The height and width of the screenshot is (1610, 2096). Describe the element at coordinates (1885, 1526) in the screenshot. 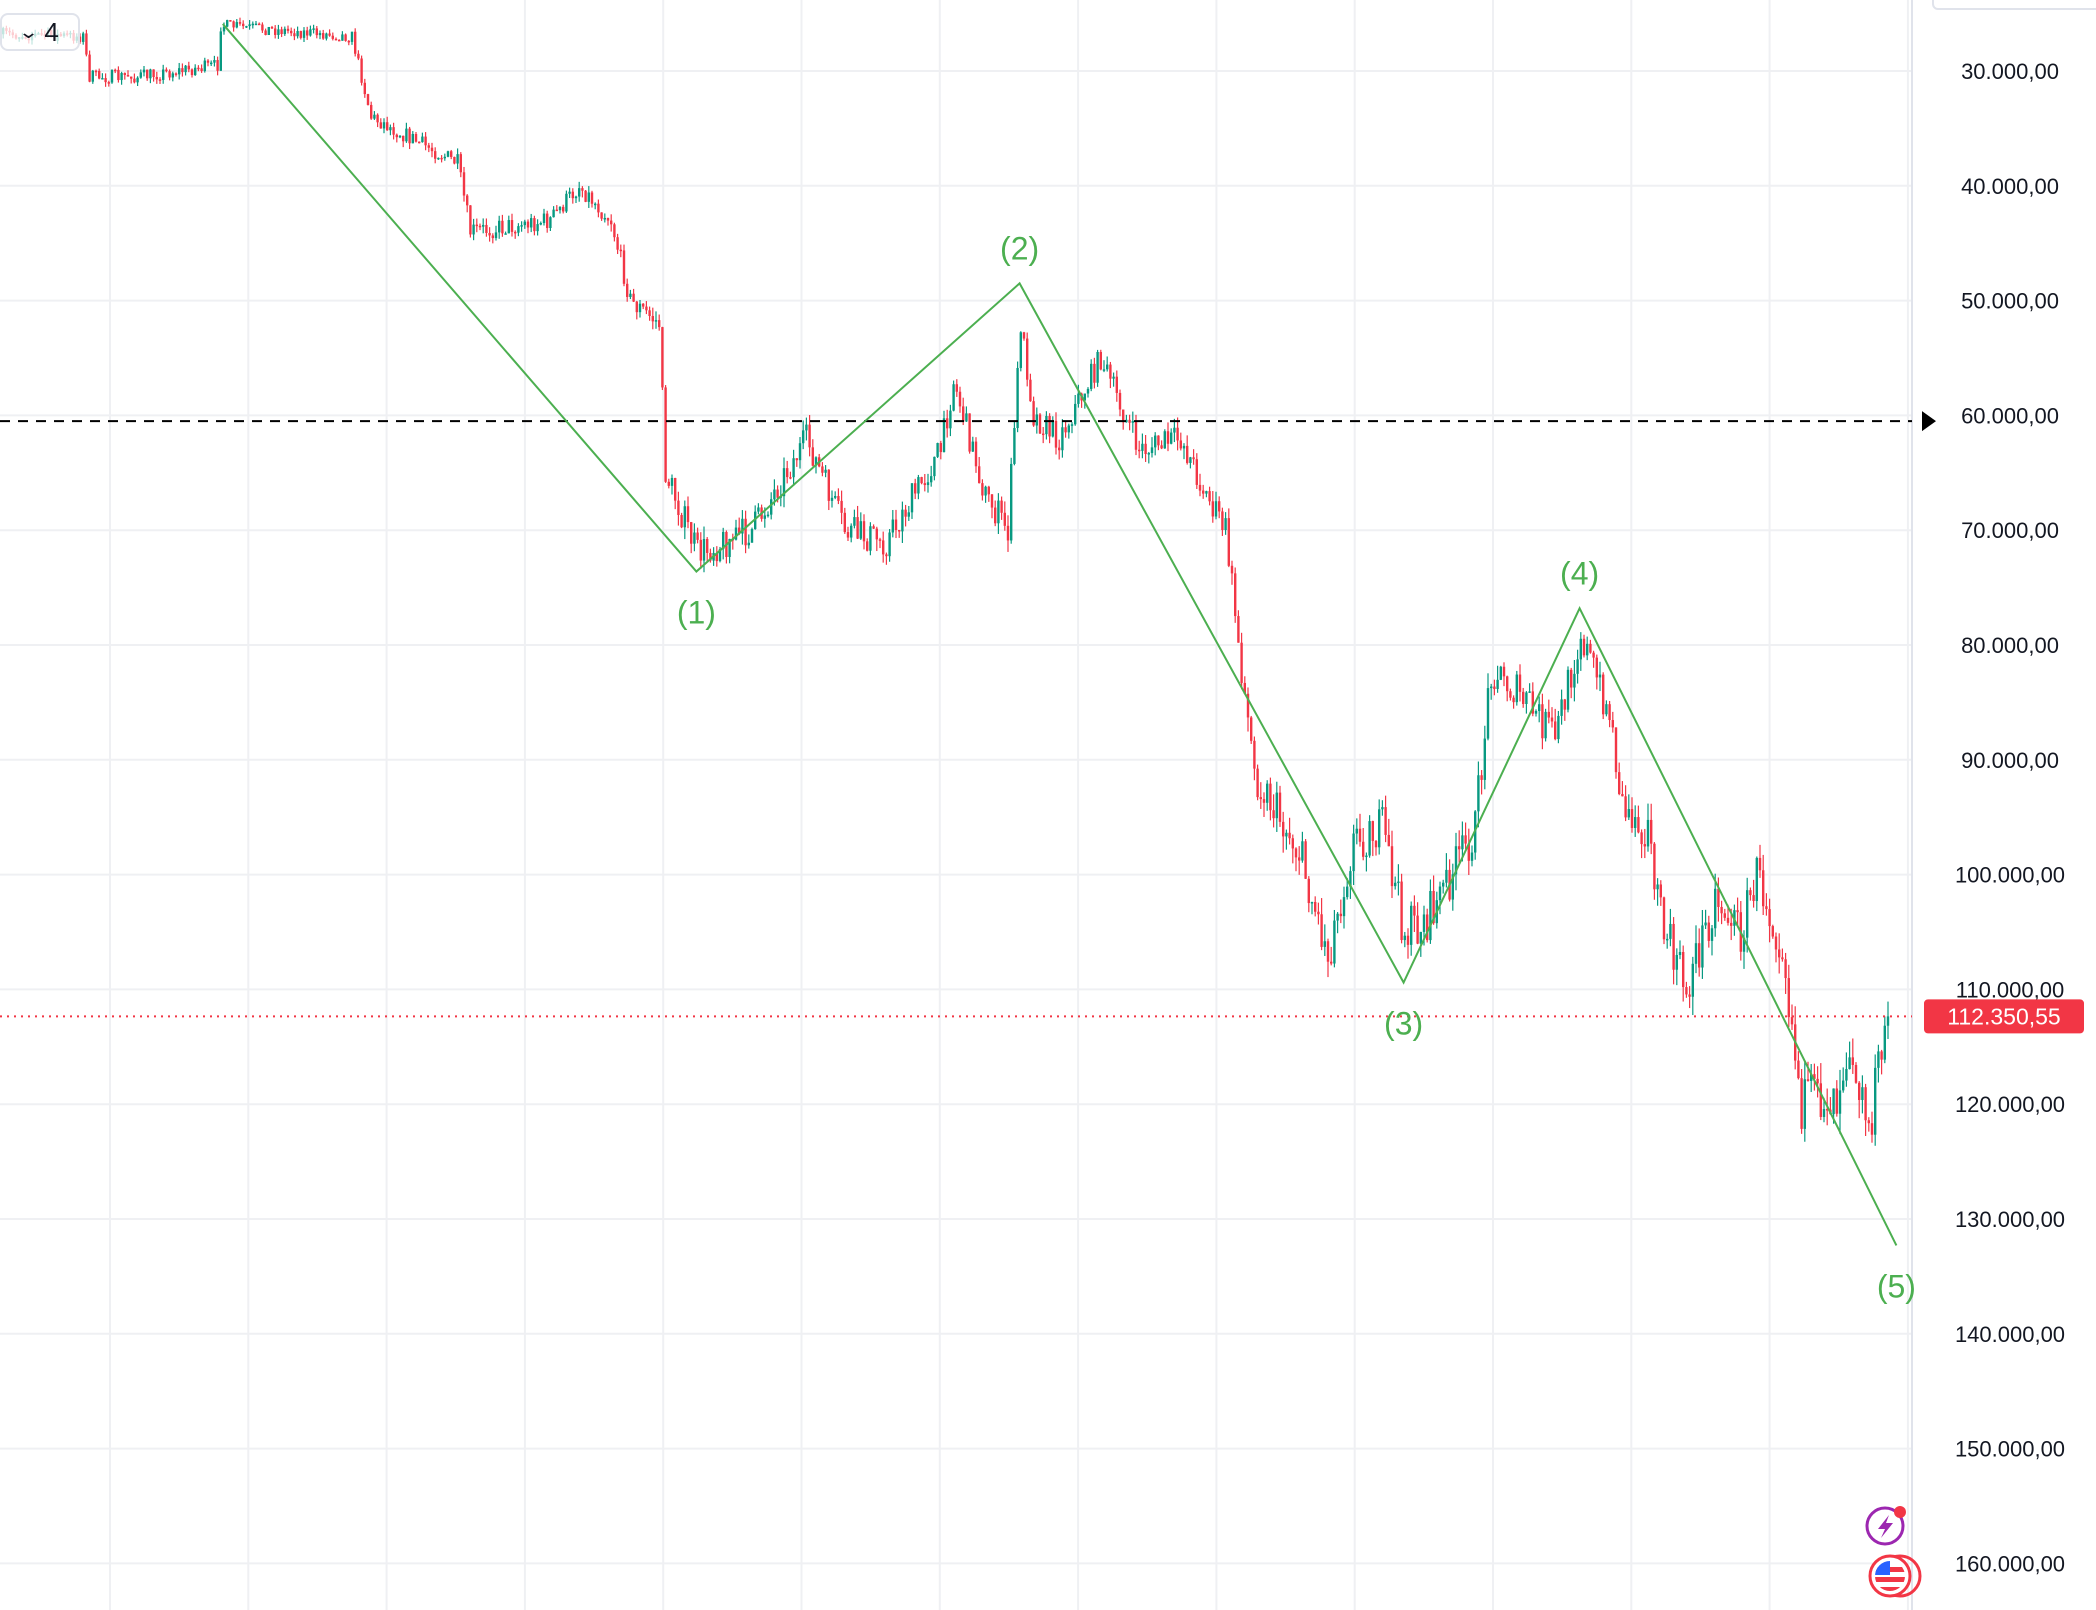

I see `lightning-icon` at that location.